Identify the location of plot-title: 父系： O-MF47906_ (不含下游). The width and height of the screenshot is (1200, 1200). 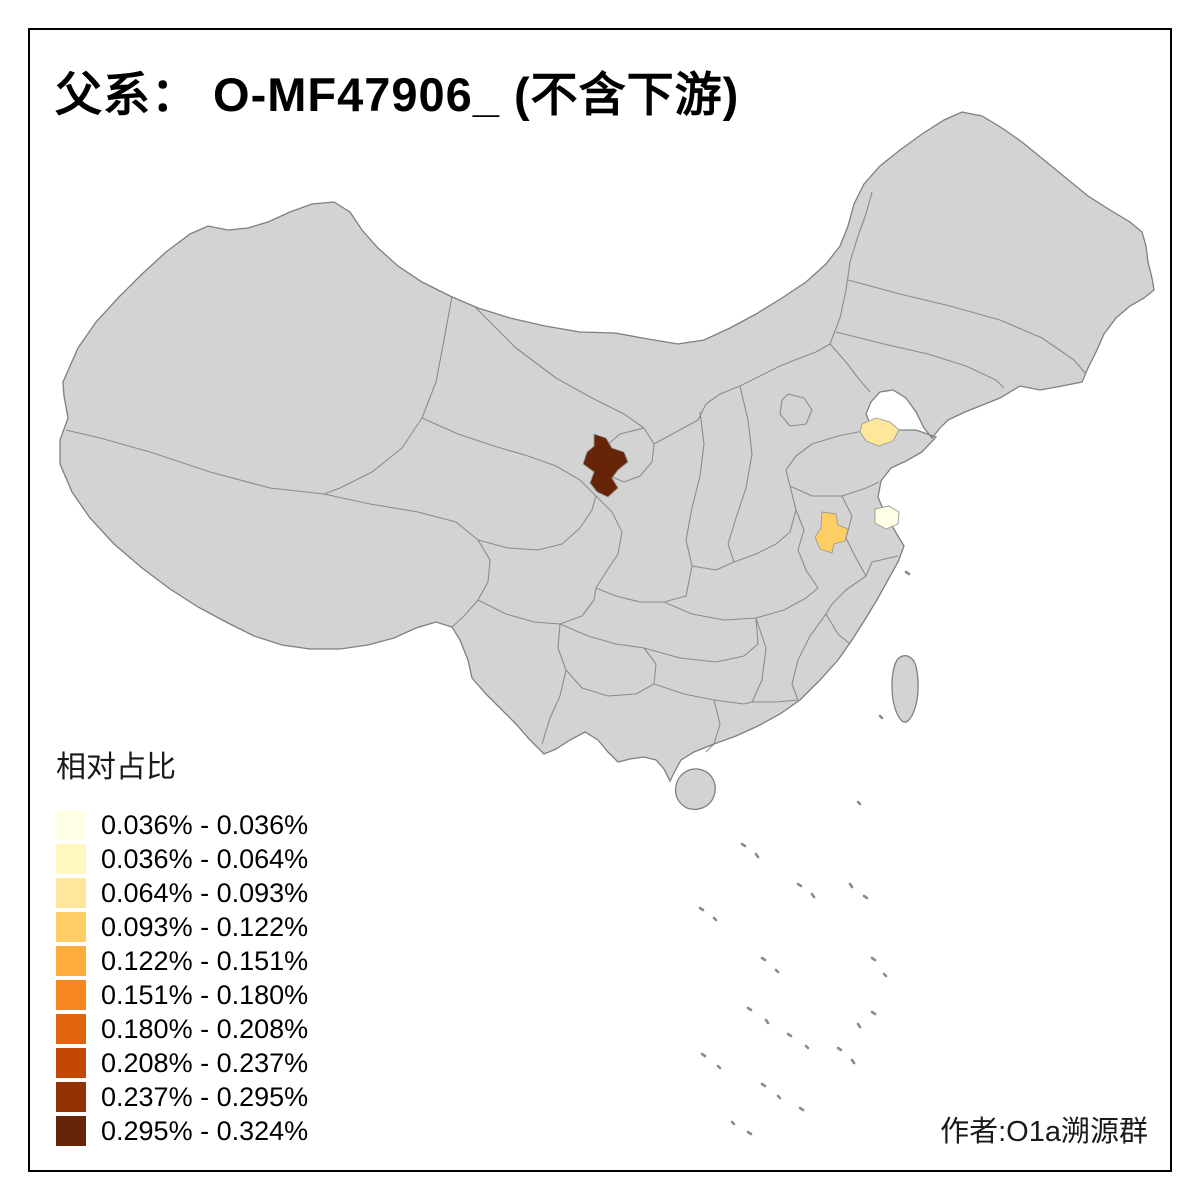
(397, 94).